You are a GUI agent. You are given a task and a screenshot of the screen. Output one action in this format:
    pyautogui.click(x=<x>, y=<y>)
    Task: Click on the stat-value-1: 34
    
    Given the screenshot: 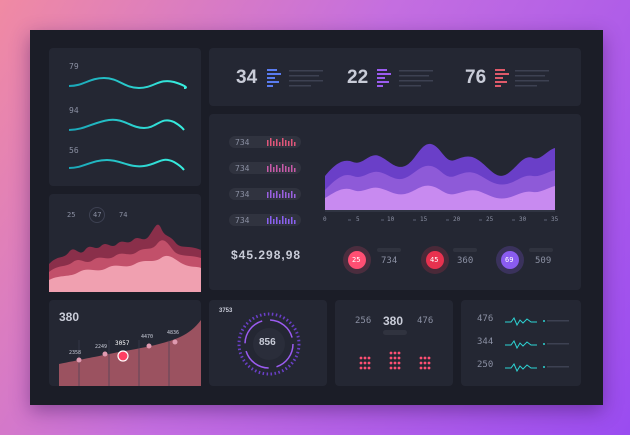 What is the action you would take?
    pyautogui.click(x=247, y=77)
    